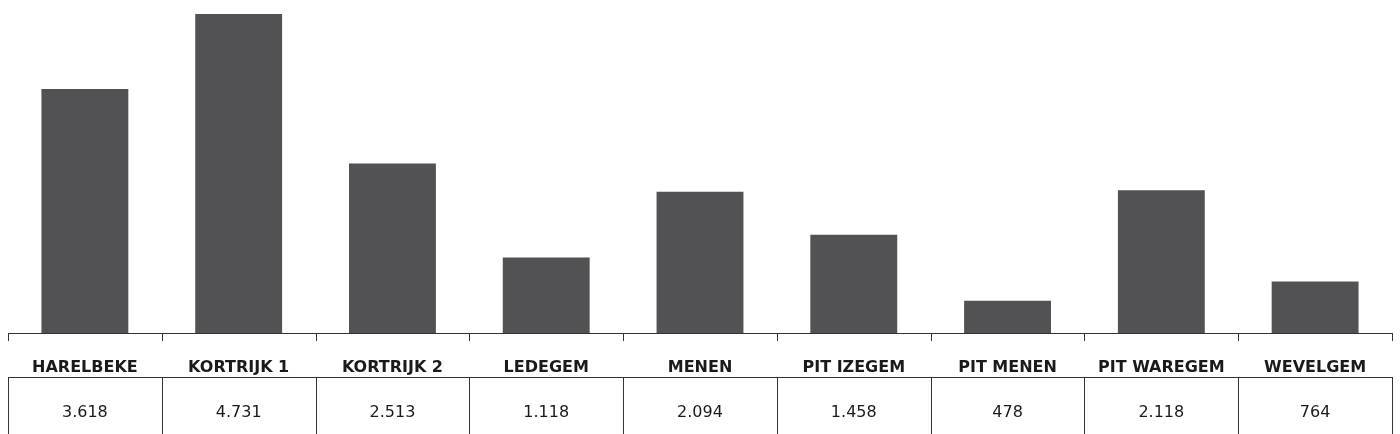 The width and height of the screenshot is (1400, 434). I want to click on x-tick-label: KORTRIJK 1, so click(239, 367).